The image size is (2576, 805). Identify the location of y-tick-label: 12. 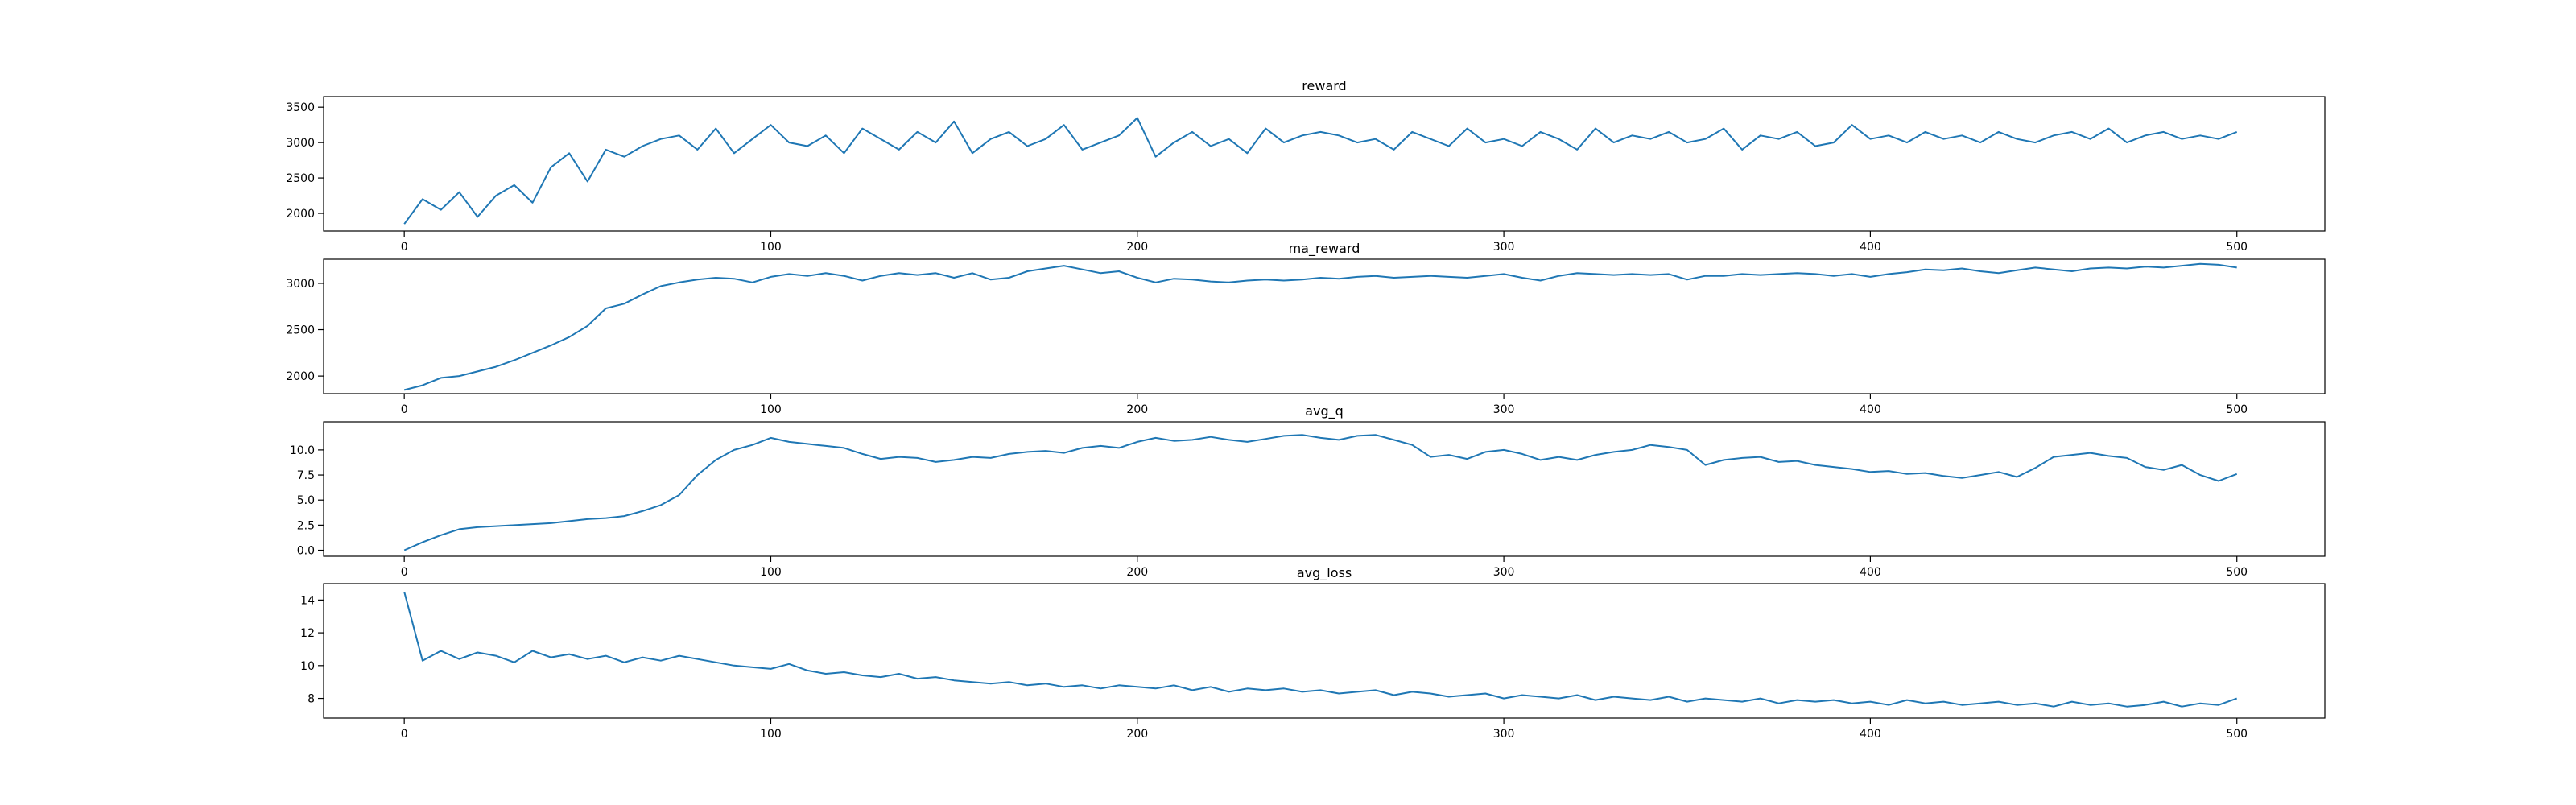
(307, 633).